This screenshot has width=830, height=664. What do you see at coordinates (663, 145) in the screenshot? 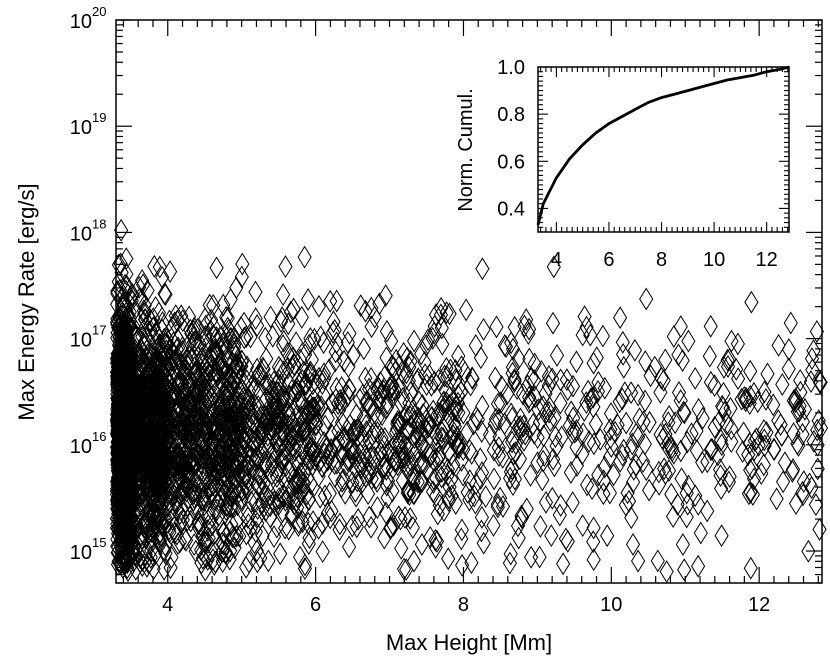
I see `inset-cumulative-line` at bounding box center [663, 145].